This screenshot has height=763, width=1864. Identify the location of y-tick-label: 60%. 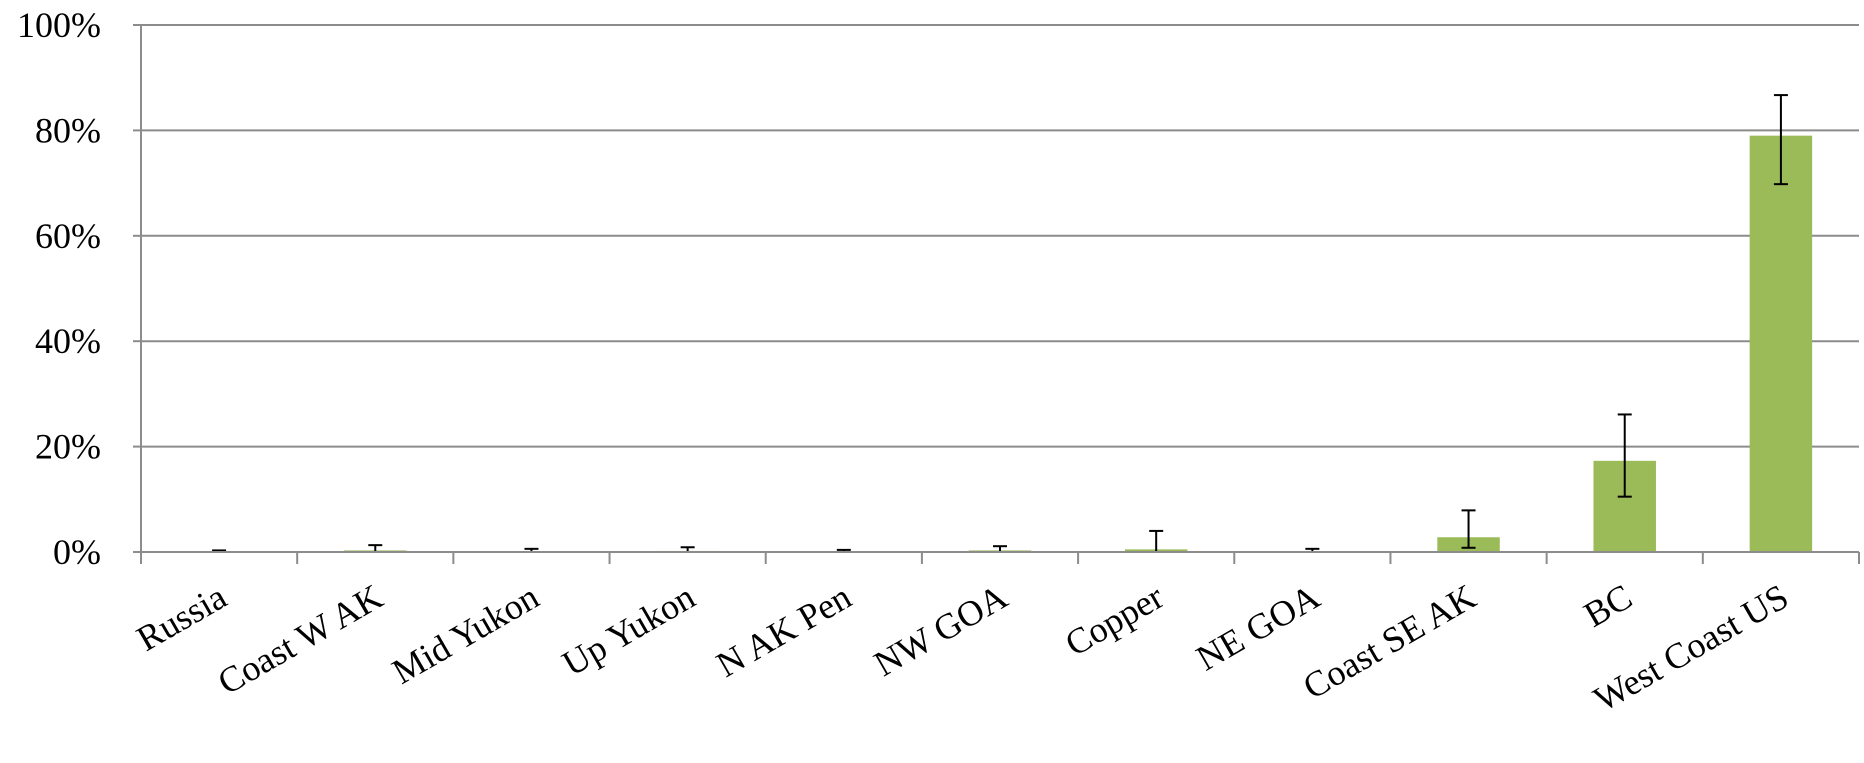
(68, 236).